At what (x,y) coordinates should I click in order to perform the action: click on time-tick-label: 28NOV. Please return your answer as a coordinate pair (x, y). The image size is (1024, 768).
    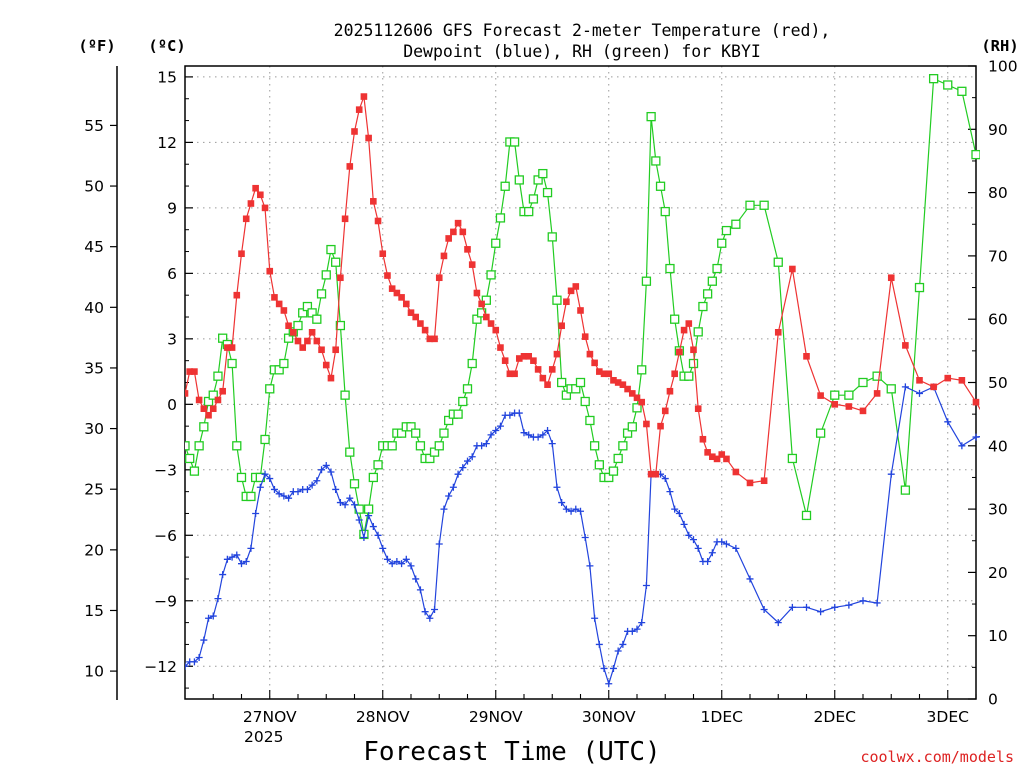
    Looking at the image, I should click on (383, 717).